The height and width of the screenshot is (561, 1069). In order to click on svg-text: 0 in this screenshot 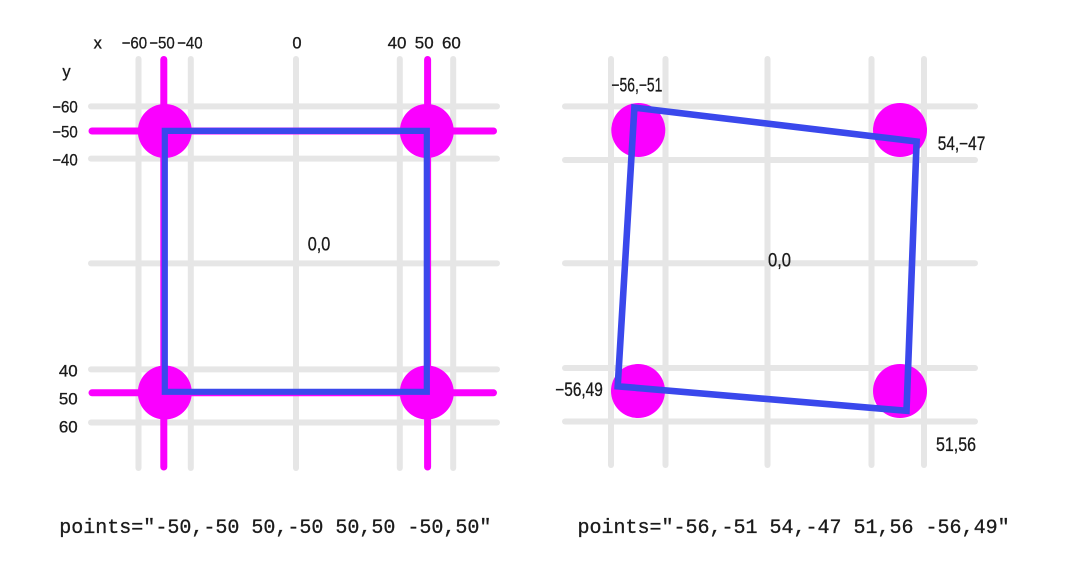, I will do `click(296, 43)`.